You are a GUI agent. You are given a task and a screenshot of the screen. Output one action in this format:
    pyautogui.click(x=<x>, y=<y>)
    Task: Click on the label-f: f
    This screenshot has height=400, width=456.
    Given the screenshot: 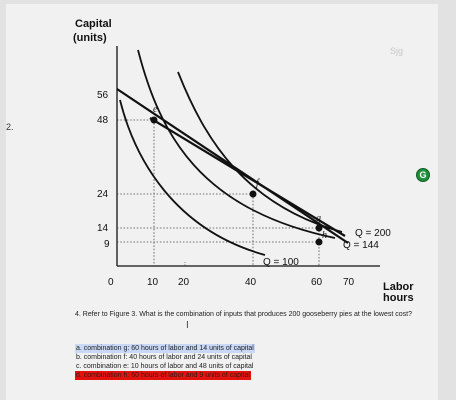 What is the action you would take?
    pyautogui.click(x=258, y=183)
    